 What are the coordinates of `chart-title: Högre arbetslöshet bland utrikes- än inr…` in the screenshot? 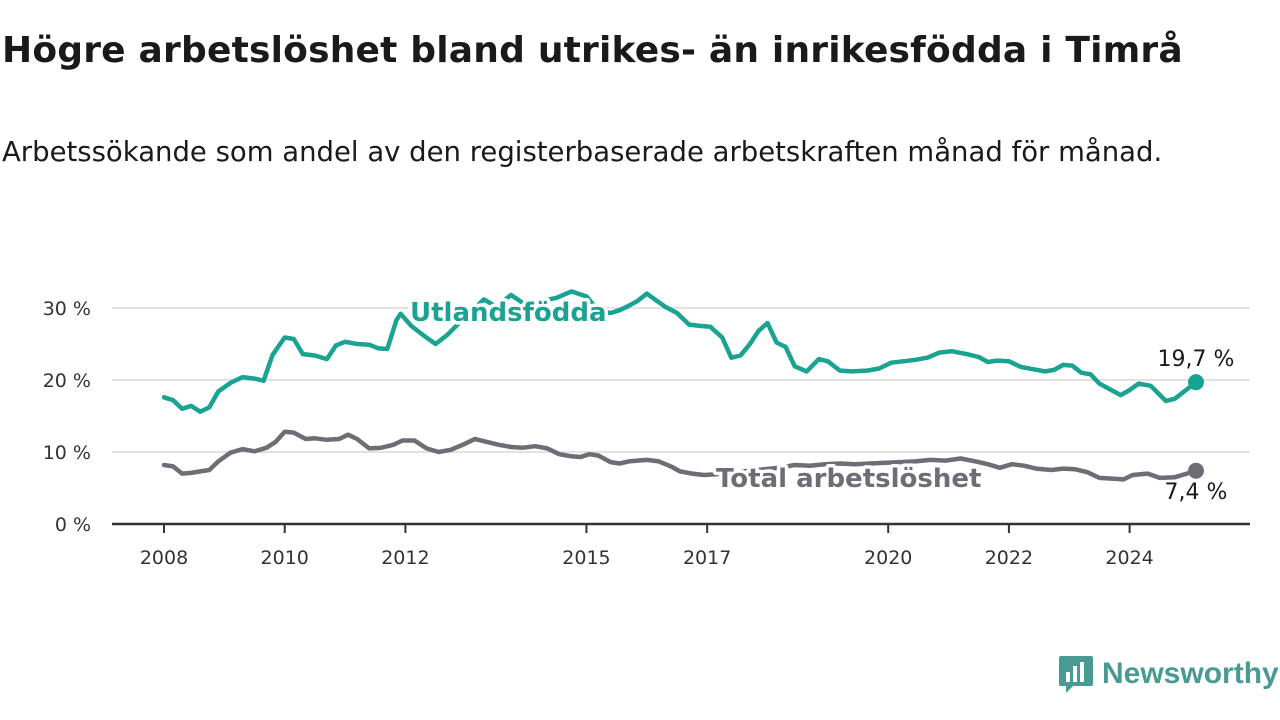 It's located at (592, 50).